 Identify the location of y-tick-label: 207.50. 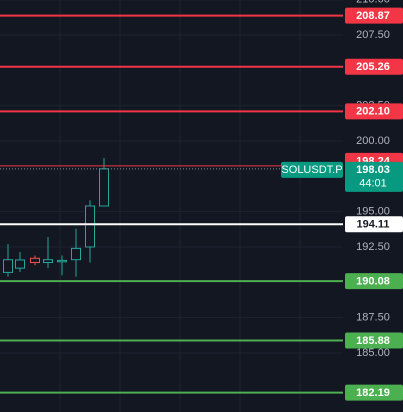
(373, 35).